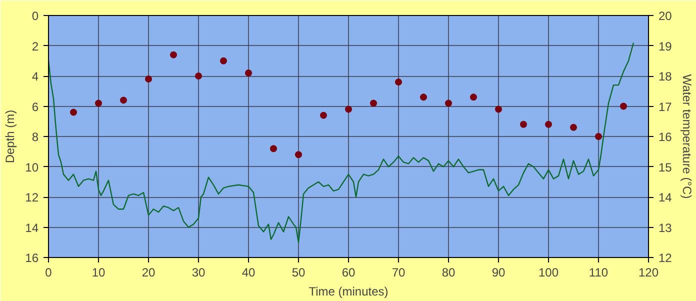  I want to click on y-tick-label: 0, so click(35, 16).